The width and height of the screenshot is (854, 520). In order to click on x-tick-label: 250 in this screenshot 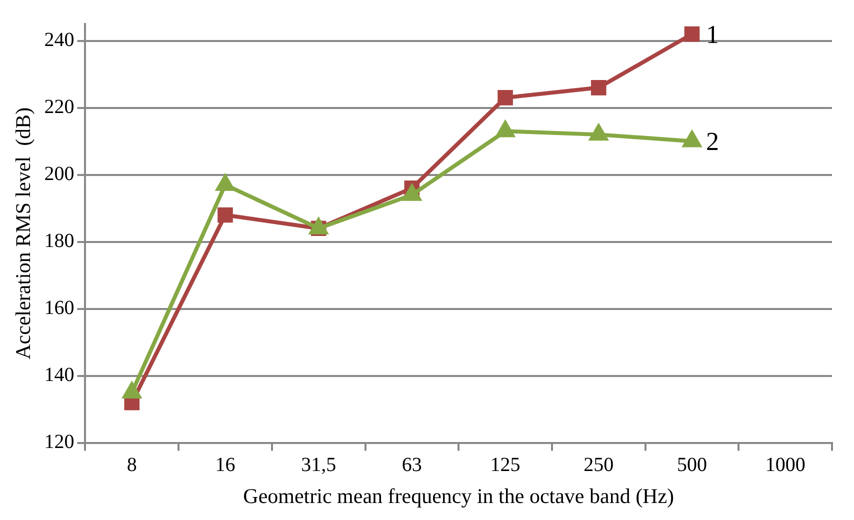, I will do `click(599, 465)`.